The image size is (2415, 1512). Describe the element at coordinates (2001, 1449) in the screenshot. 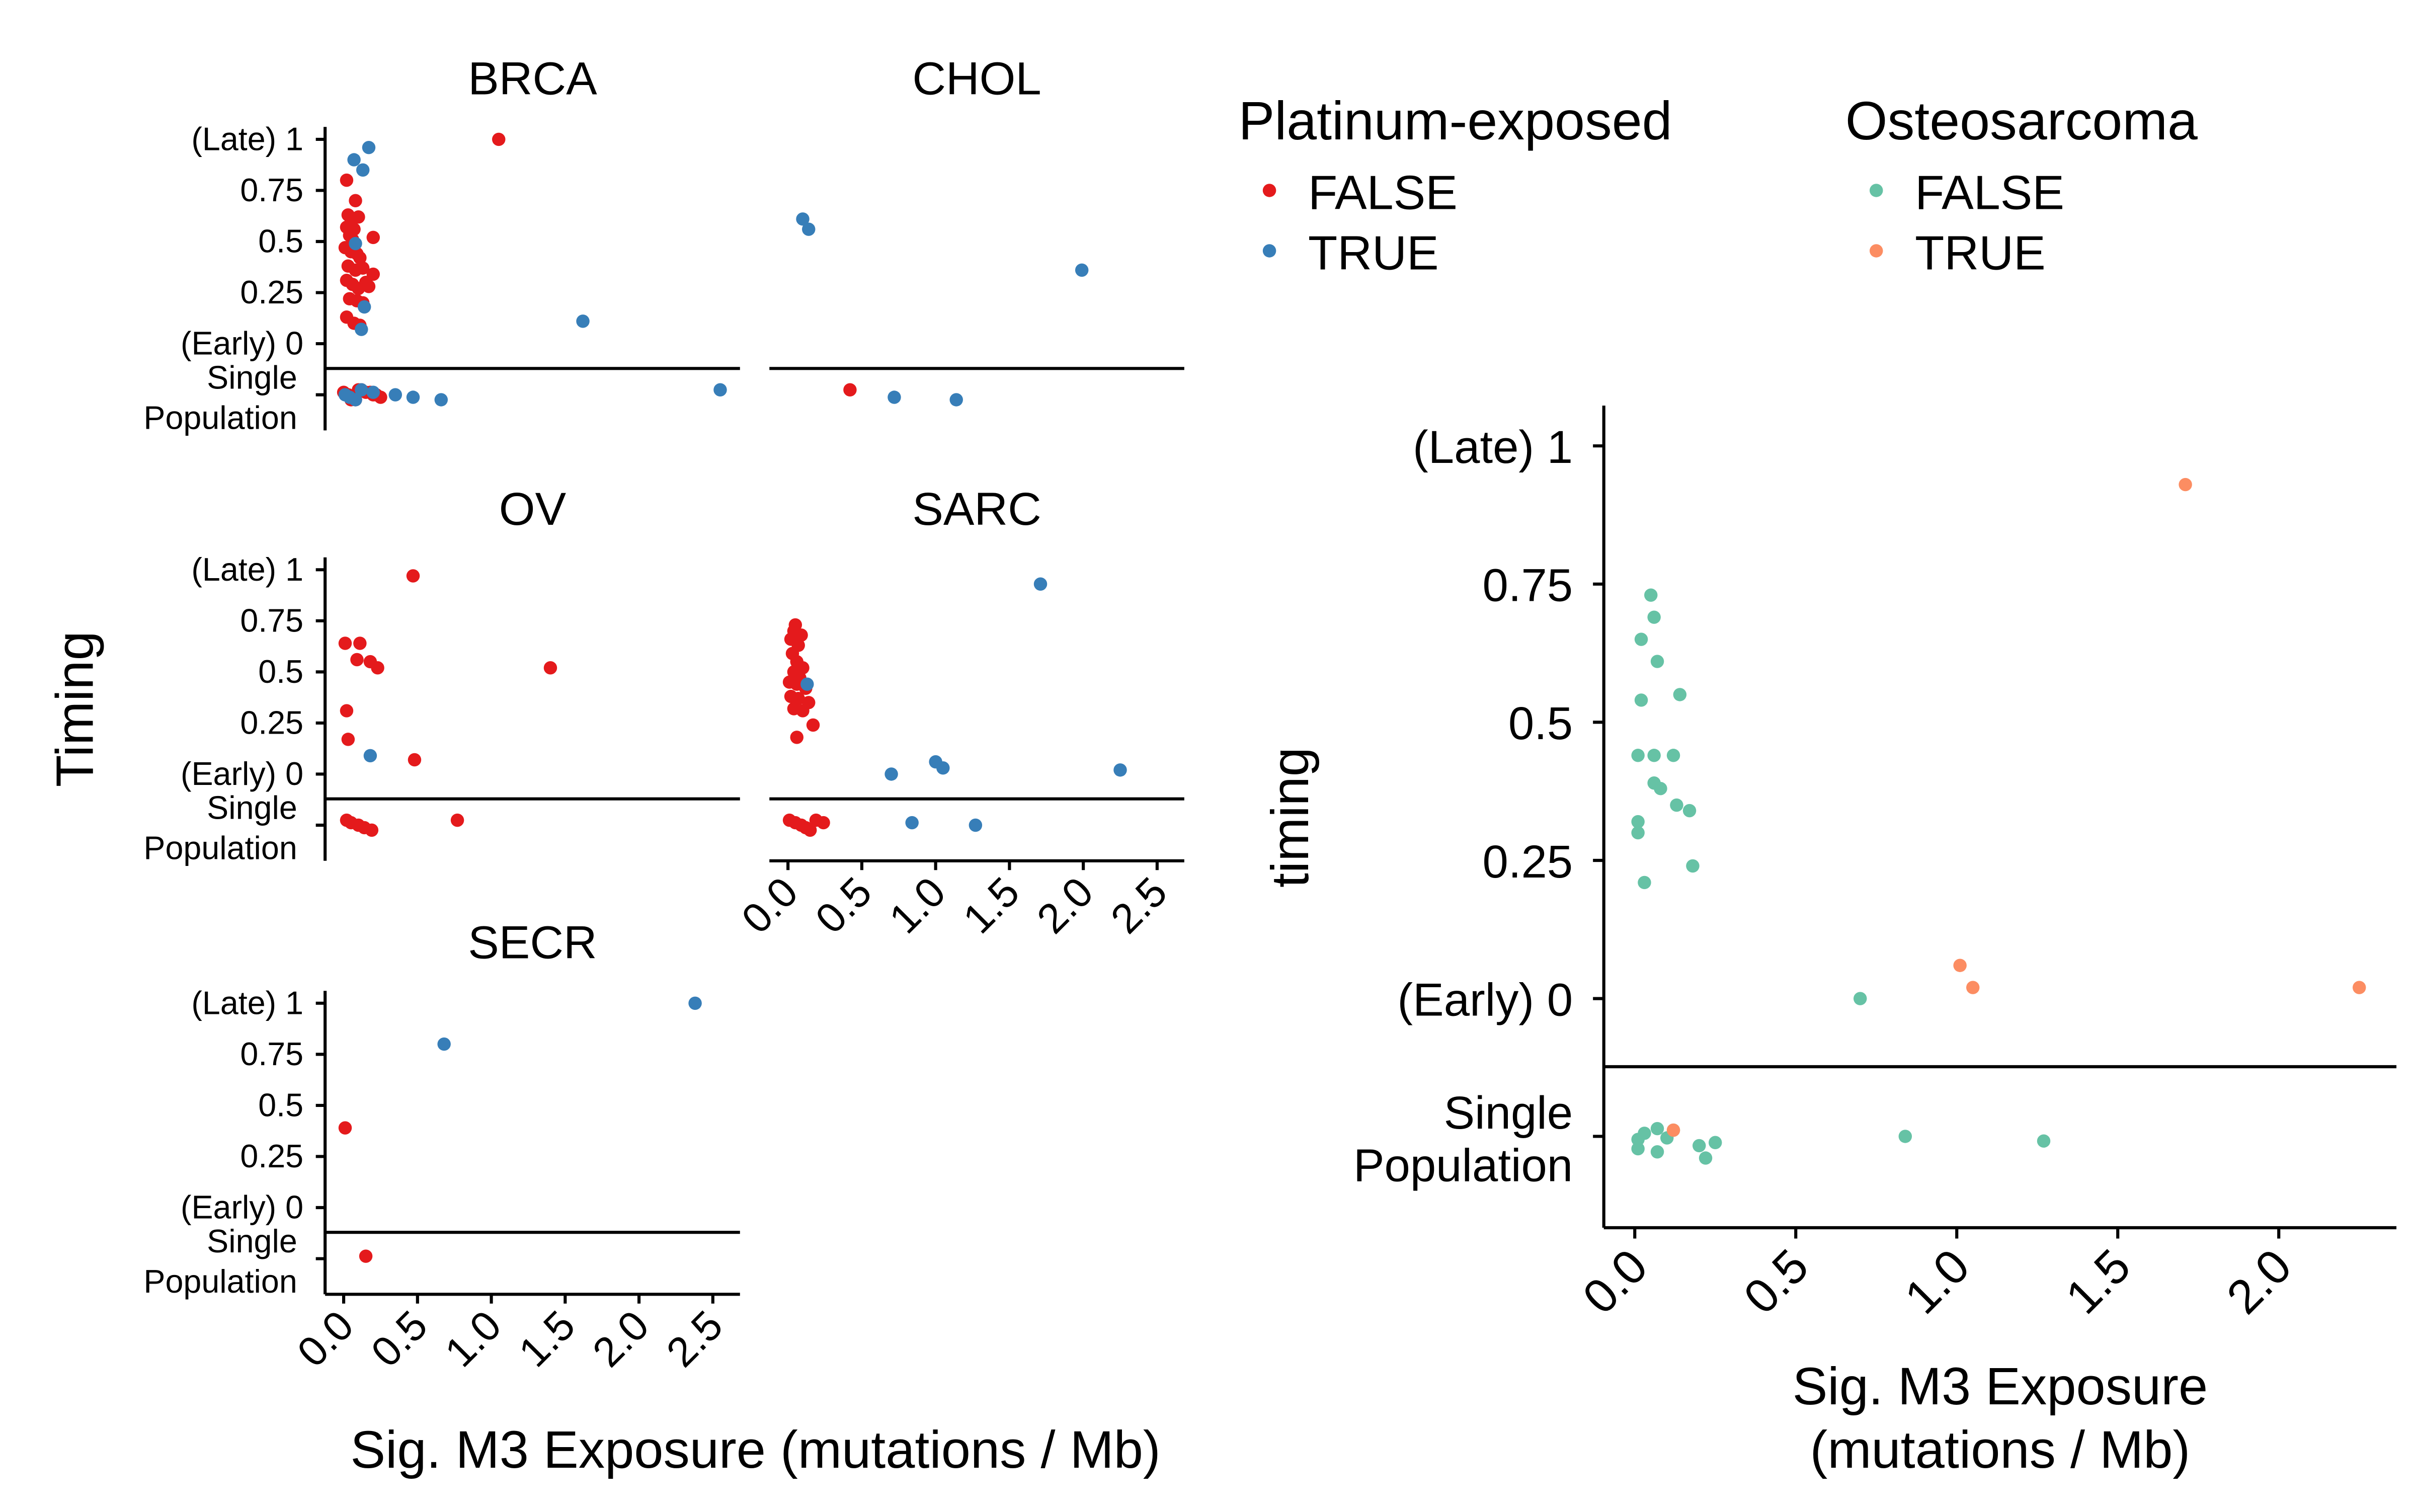

I see `right-x-axis-title-line2: (mutations / Mb)` at that location.